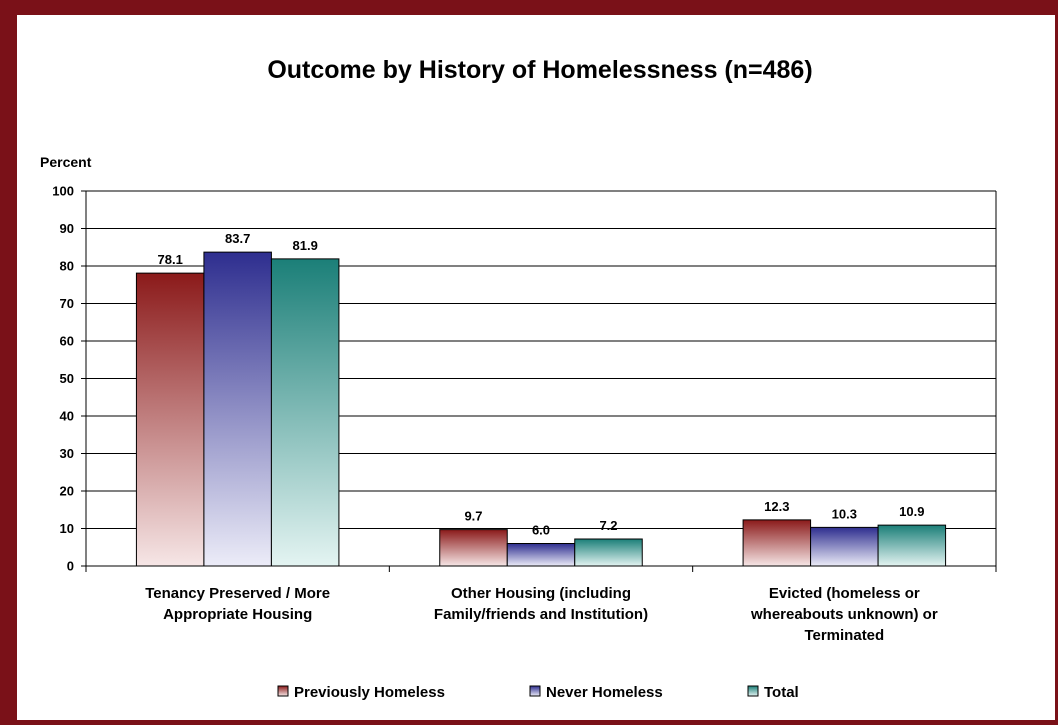 The width and height of the screenshot is (1058, 725). What do you see at coordinates (305, 245) in the screenshot?
I see `data-label: 81.9` at bounding box center [305, 245].